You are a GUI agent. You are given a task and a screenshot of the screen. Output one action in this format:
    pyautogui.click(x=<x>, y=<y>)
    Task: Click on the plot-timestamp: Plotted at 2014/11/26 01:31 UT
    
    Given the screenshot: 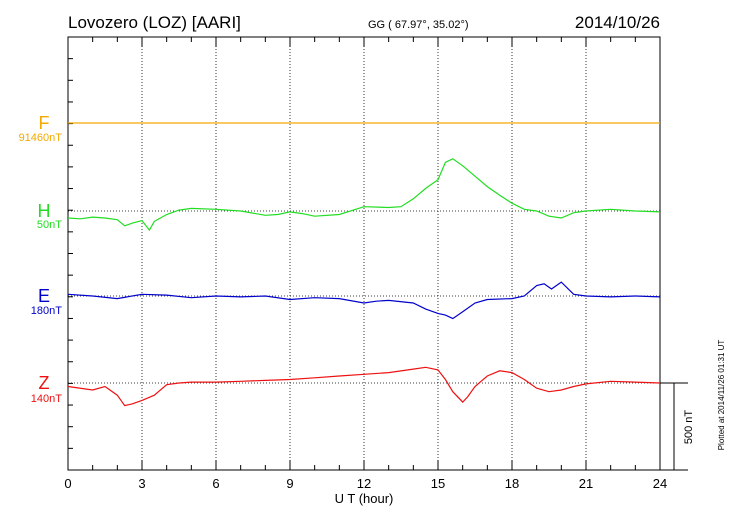 What is the action you would take?
    pyautogui.click(x=721, y=395)
    